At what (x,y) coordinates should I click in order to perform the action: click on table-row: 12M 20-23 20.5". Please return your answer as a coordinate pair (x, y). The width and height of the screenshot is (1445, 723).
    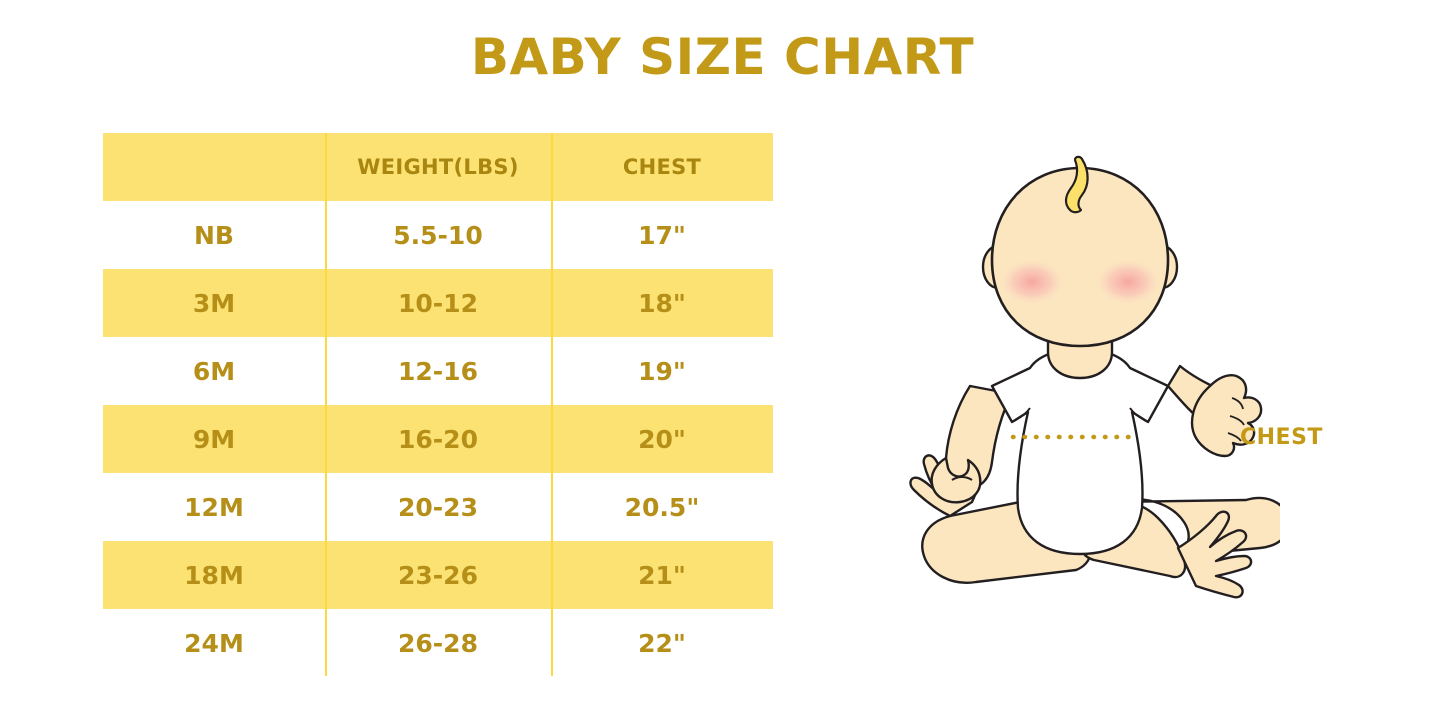
    Looking at the image, I should click on (438, 507).